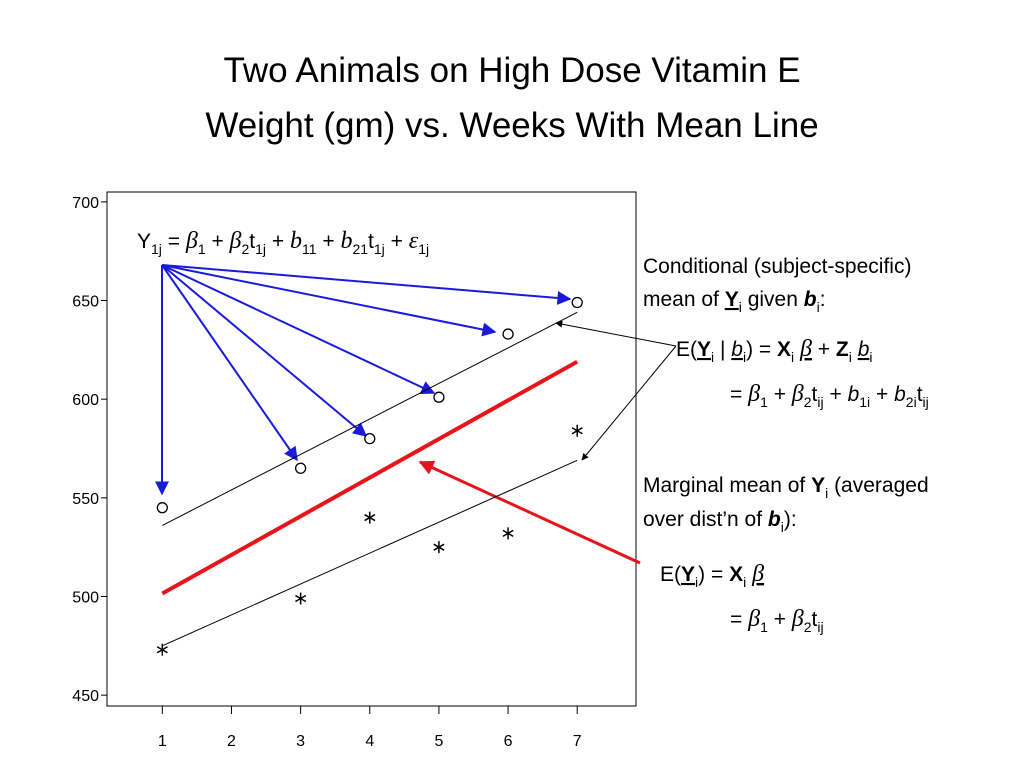  I want to click on equation: Y1j = β1 + β2t1j + b11 + b21t1j + ε1j, so click(283, 242).